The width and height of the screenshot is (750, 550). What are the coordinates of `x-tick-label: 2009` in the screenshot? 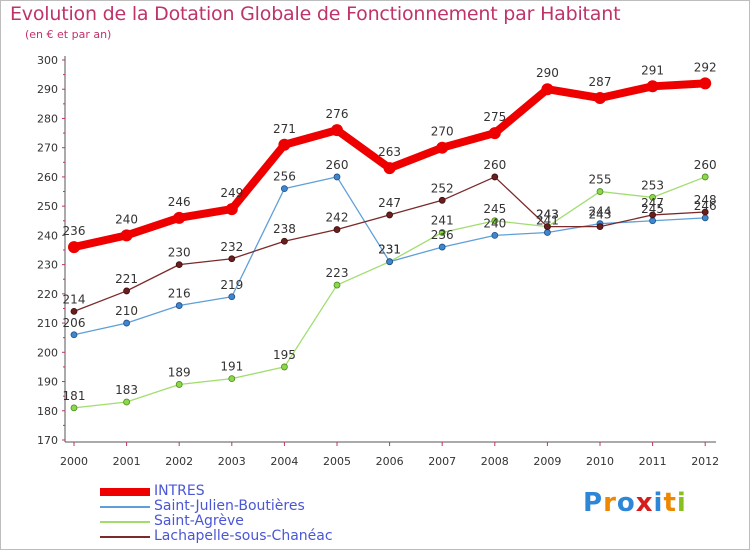 It's located at (547, 461).